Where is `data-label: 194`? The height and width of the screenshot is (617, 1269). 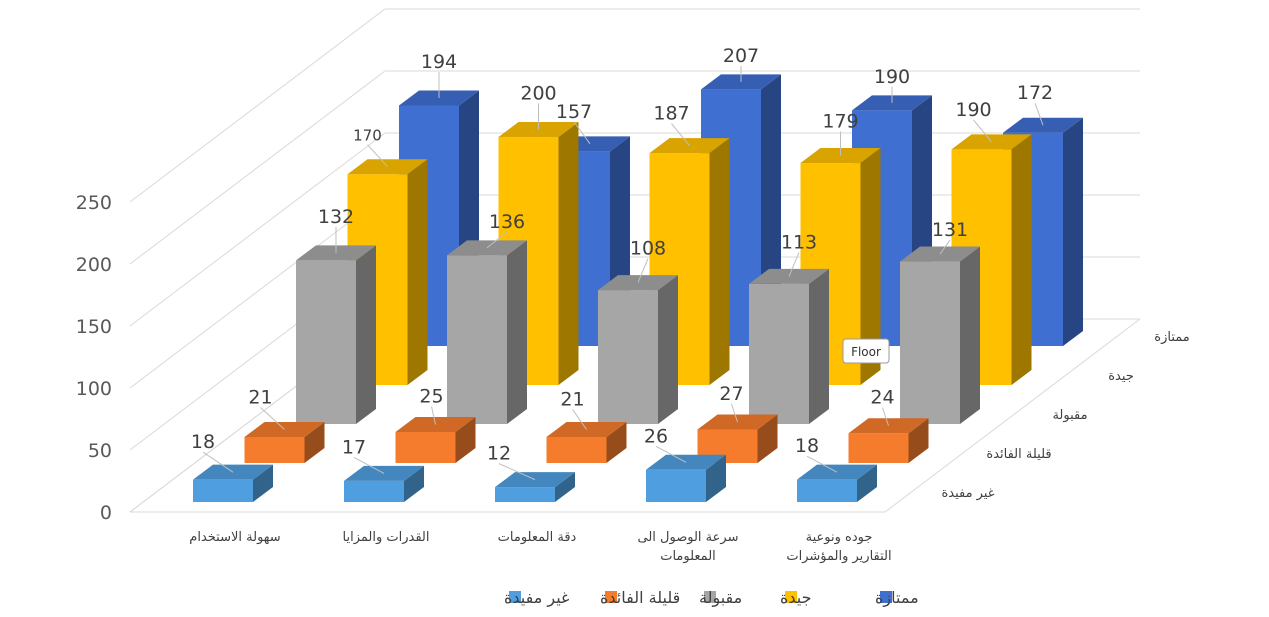
data-label: 194 is located at coordinates (439, 62).